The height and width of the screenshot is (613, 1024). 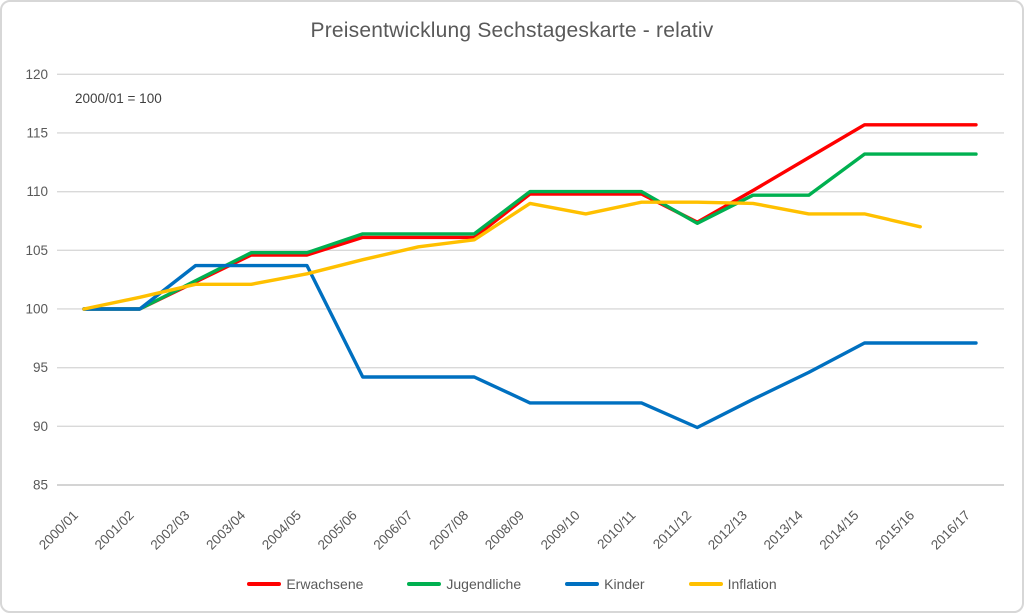 What do you see at coordinates (448, 530) in the screenshot?
I see `x-axis-tick-label: 2007/08` at bounding box center [448, 530].